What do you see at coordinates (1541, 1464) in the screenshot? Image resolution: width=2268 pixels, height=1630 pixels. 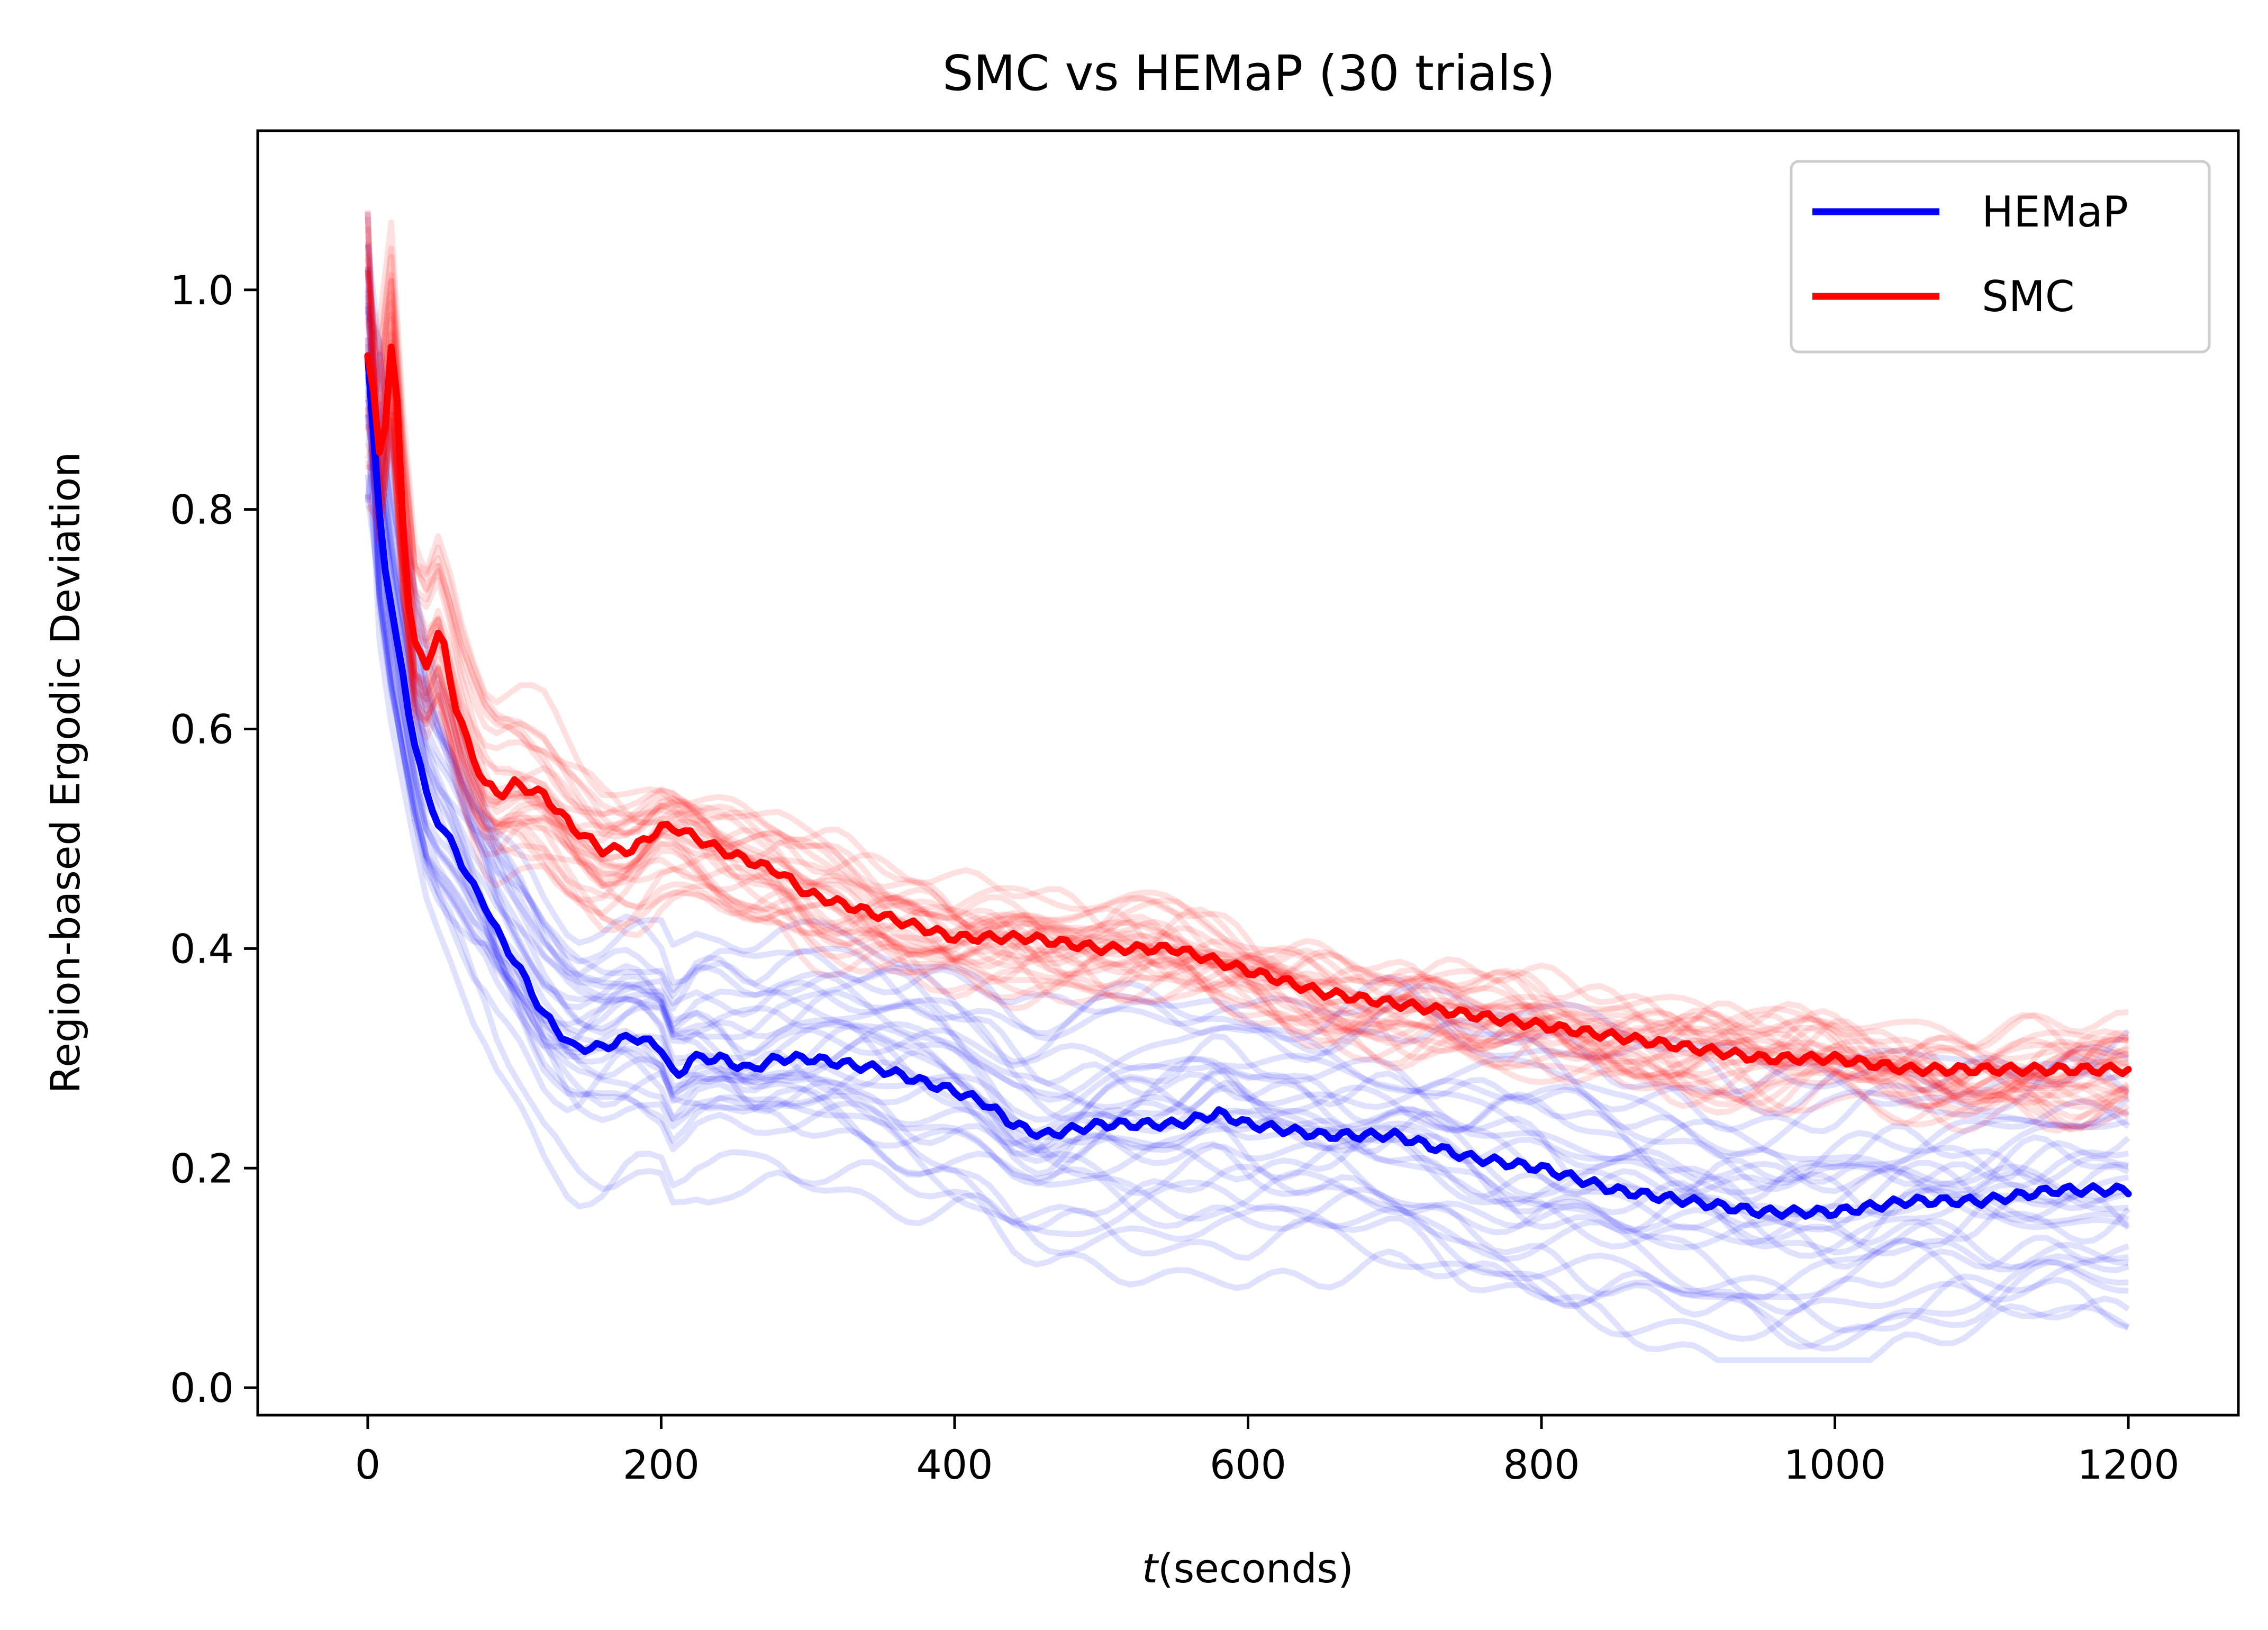 I see `x-tick-label: 800` at bounding box center [1541, 1464].